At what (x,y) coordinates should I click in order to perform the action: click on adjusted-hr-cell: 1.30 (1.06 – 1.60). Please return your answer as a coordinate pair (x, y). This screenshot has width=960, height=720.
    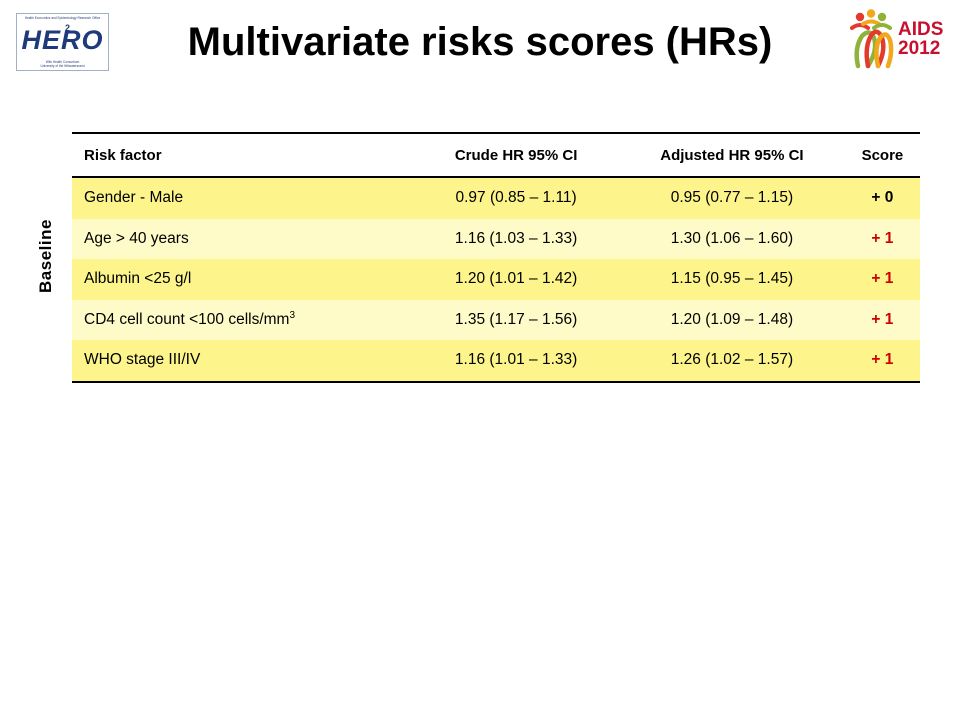
    Looking at the image, I should click on (732, 238).